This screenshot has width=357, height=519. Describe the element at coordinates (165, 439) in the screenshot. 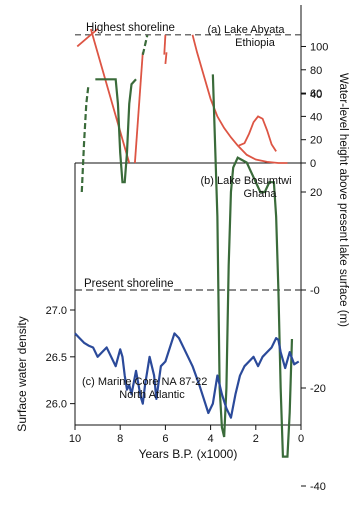

I see `xtick-label: 6` at that location.